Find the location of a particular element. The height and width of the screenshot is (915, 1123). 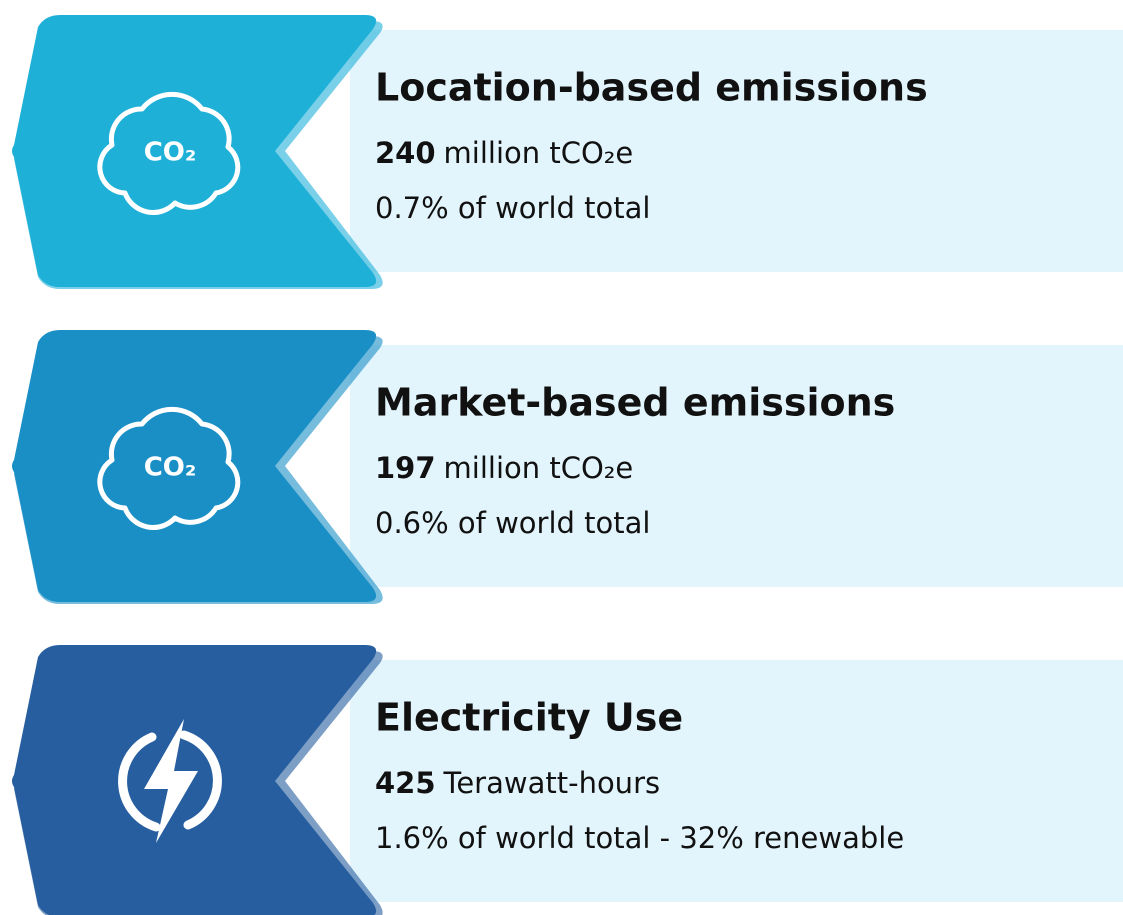

card-title: Electricity Use is located at coordinates (529, 718).